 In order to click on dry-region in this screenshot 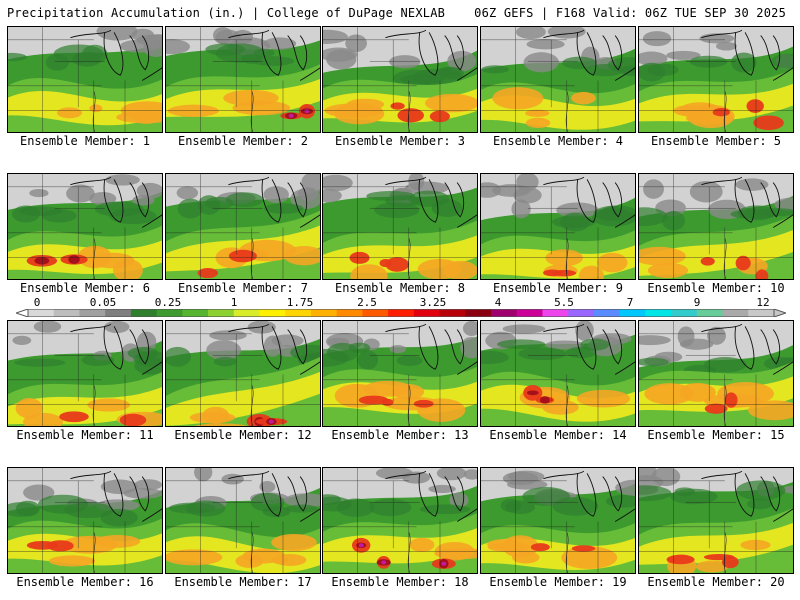, I will do `click(400, 486)`.